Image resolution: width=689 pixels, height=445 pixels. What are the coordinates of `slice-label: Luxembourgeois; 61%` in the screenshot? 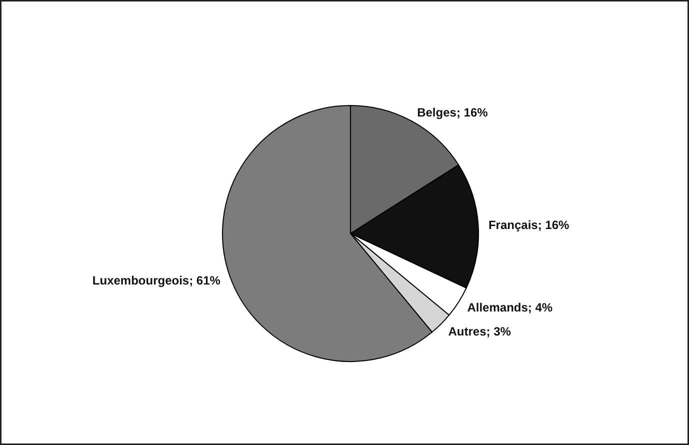 It's located at (156, 280).